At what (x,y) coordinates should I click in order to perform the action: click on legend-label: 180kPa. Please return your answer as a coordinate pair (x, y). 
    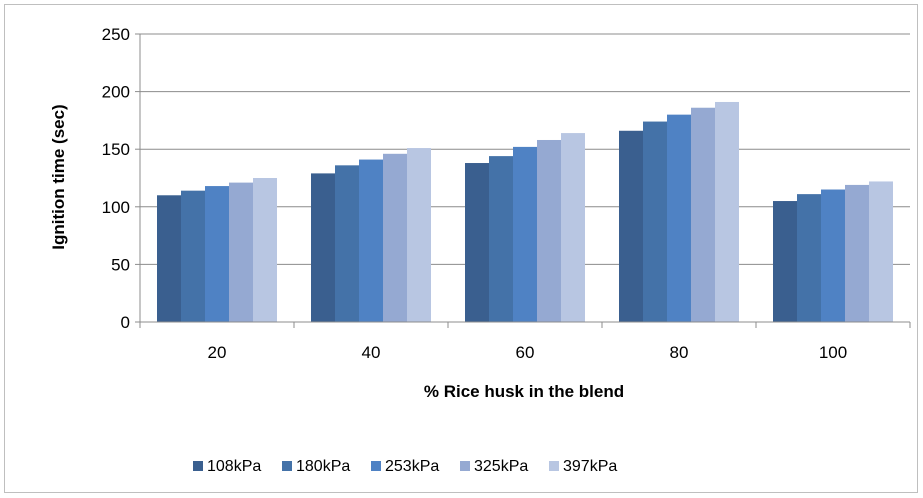
    Looking at the image, I should click on (323, 466).